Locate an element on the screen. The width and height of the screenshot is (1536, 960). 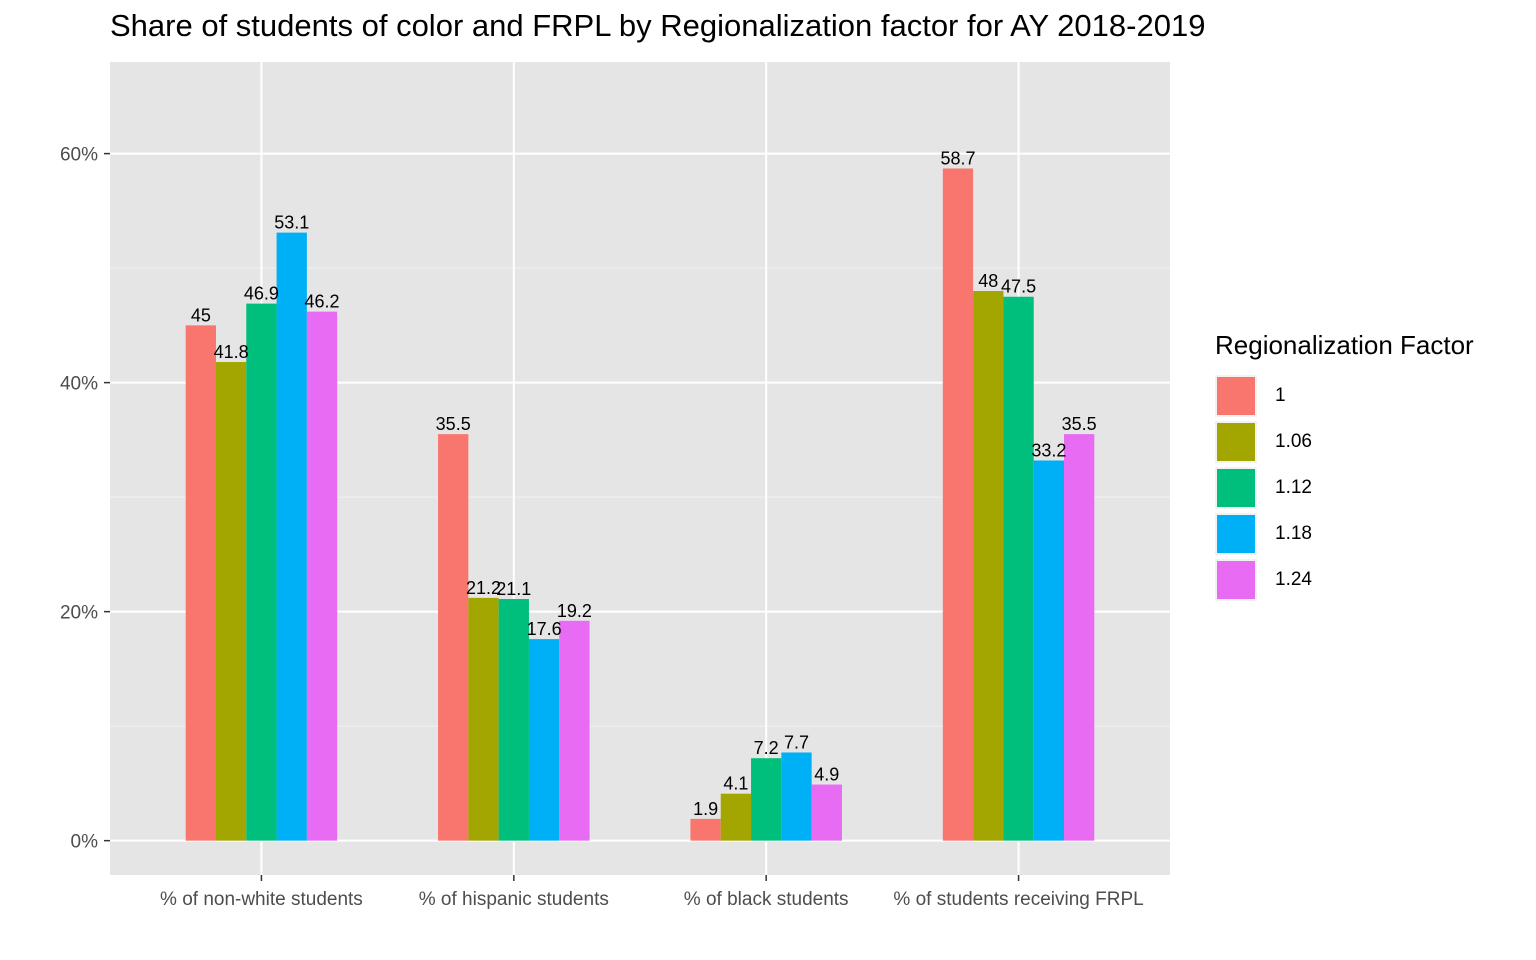
data-label: 19.2 is located at coordinates (574, 611).